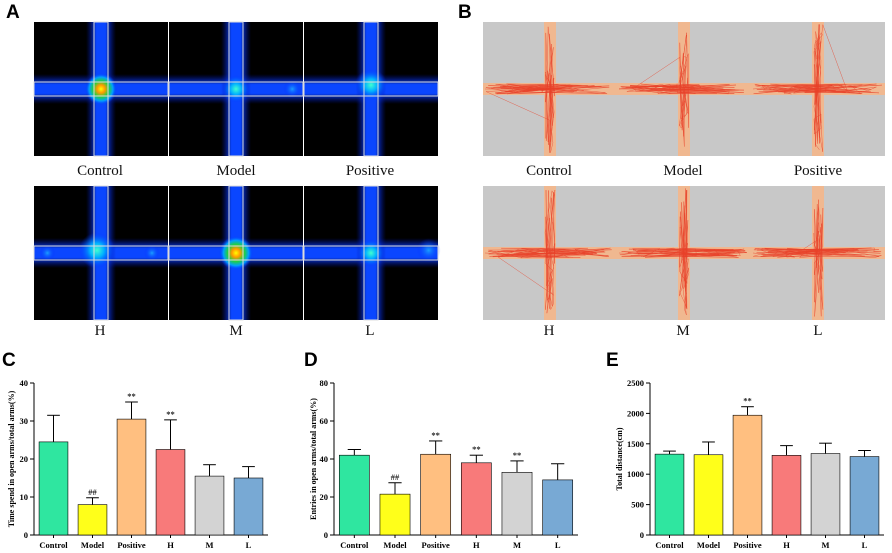 The image size is (892, 553). Describe the element at coordinates (635, 413) in the screenshot. I see `y-tick-label: 2000` at that location.